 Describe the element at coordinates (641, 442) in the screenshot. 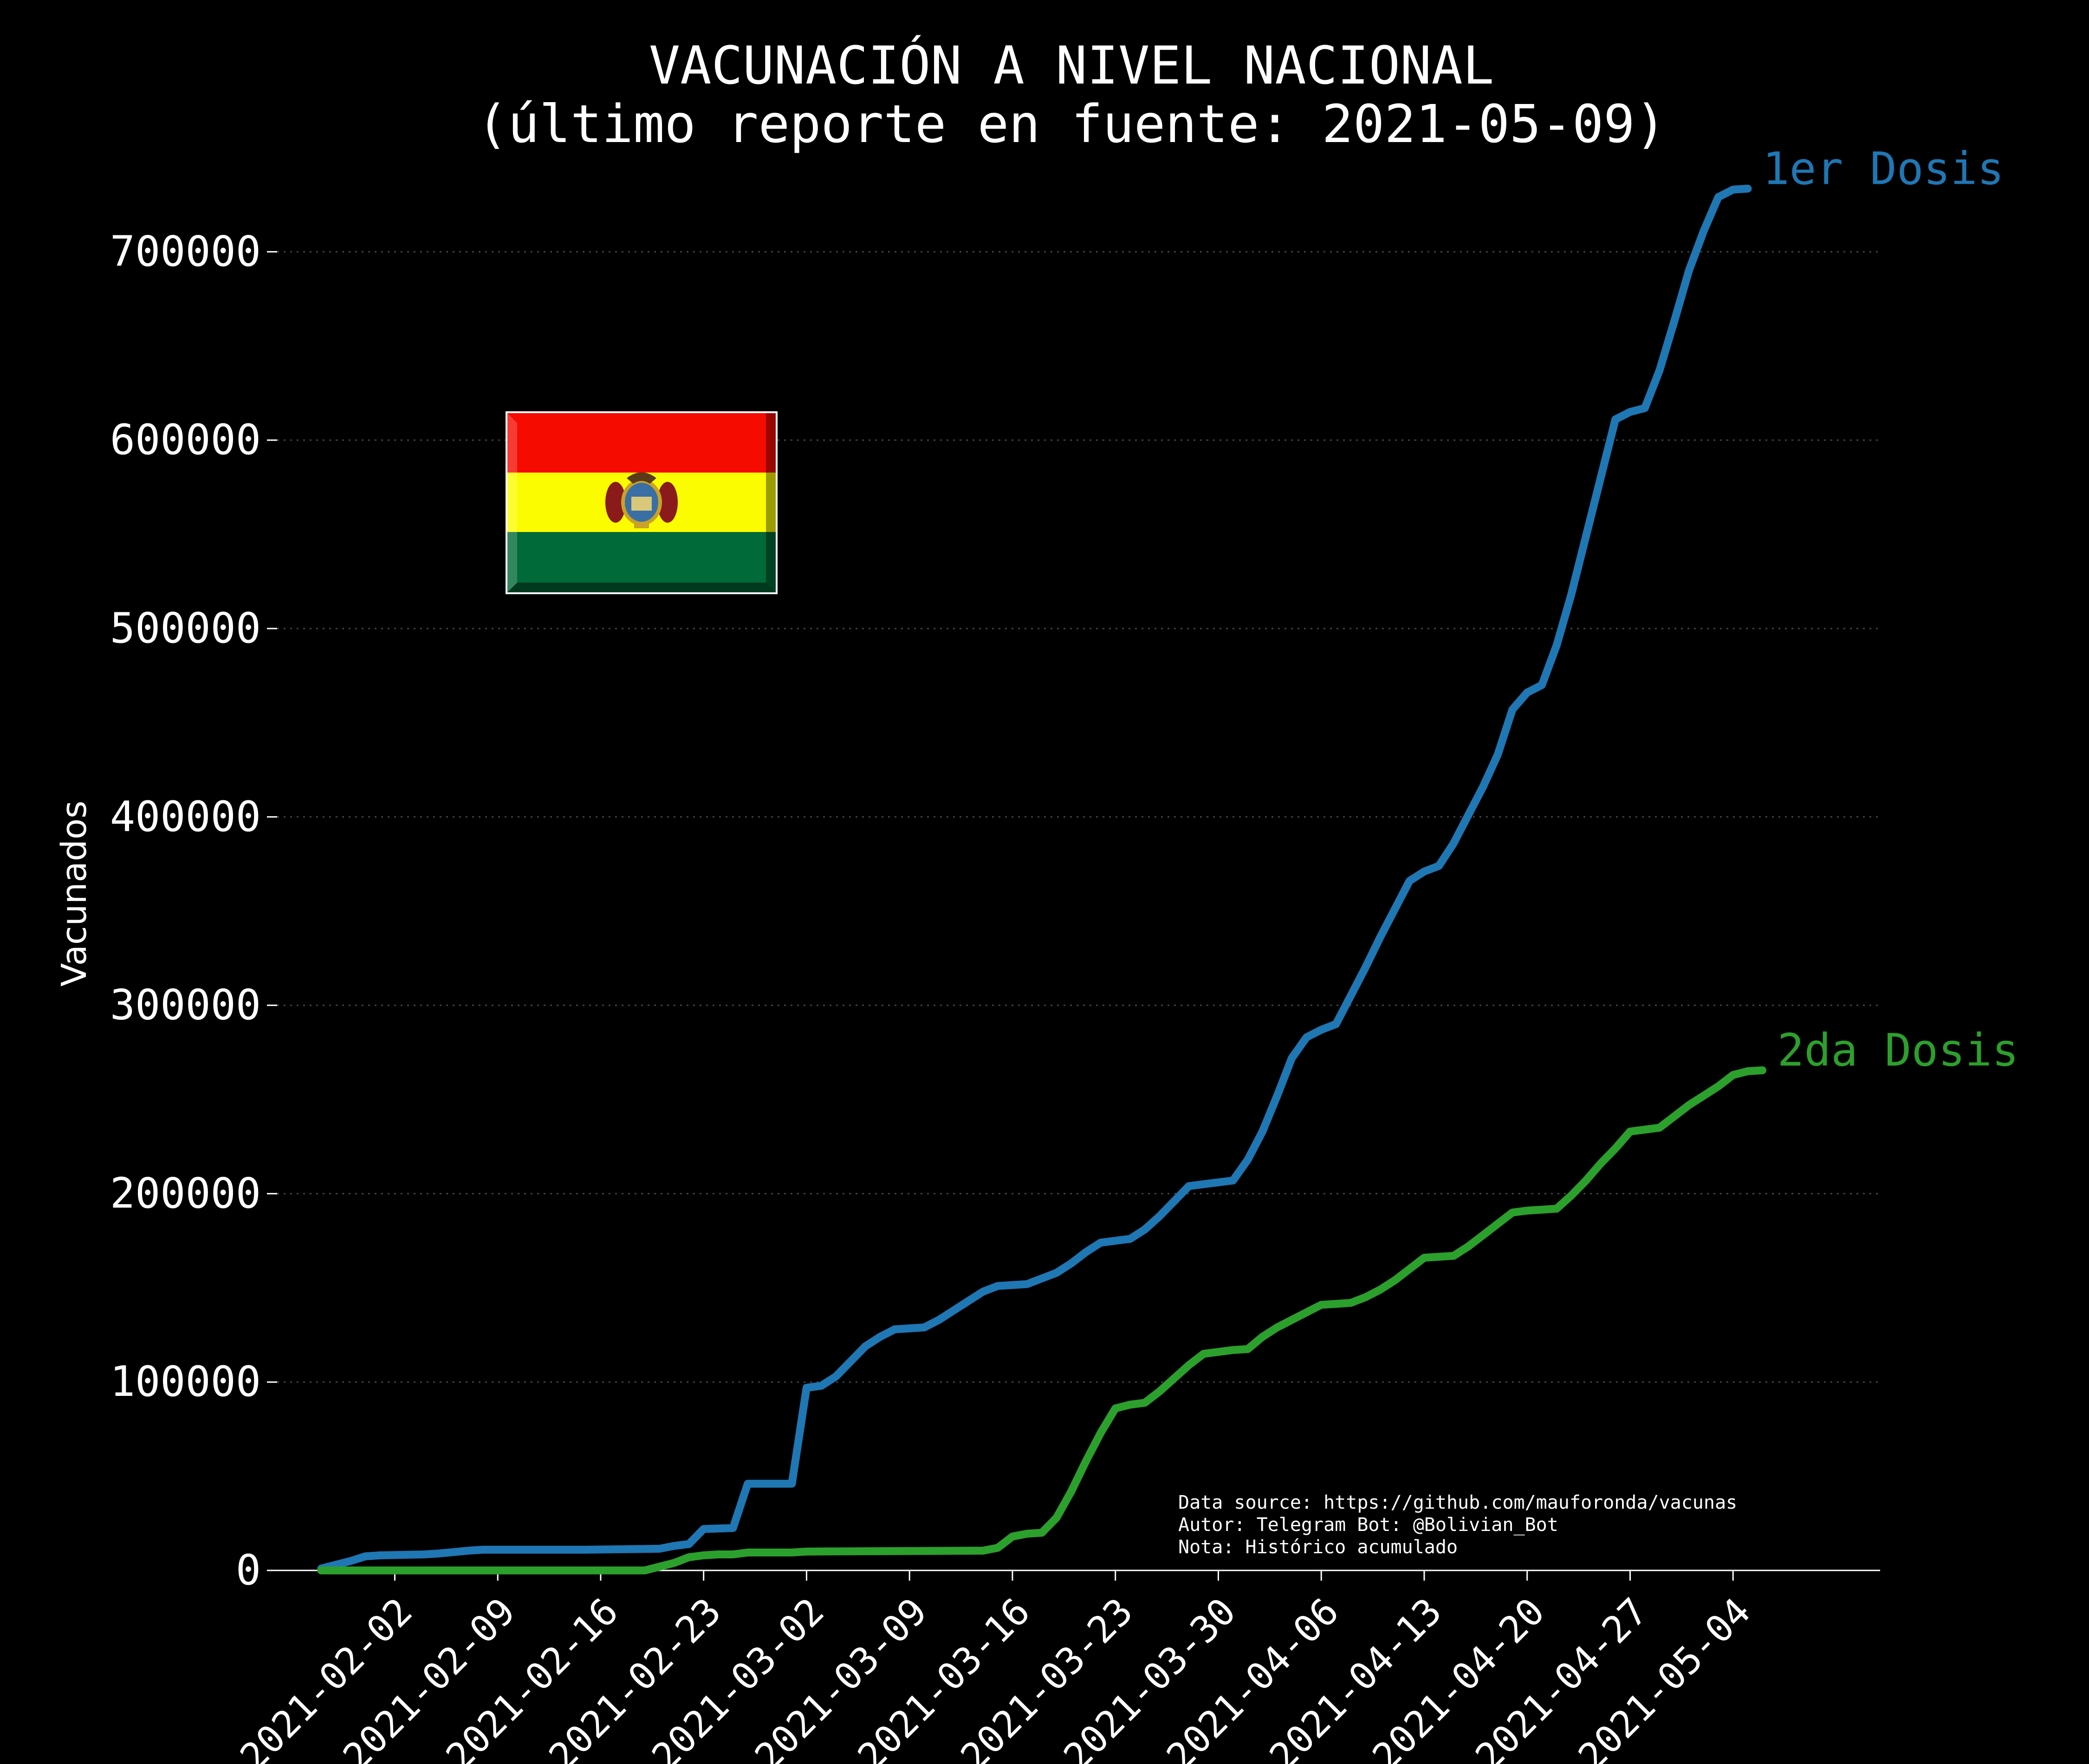

I see `flag-stripe-red` at that location.